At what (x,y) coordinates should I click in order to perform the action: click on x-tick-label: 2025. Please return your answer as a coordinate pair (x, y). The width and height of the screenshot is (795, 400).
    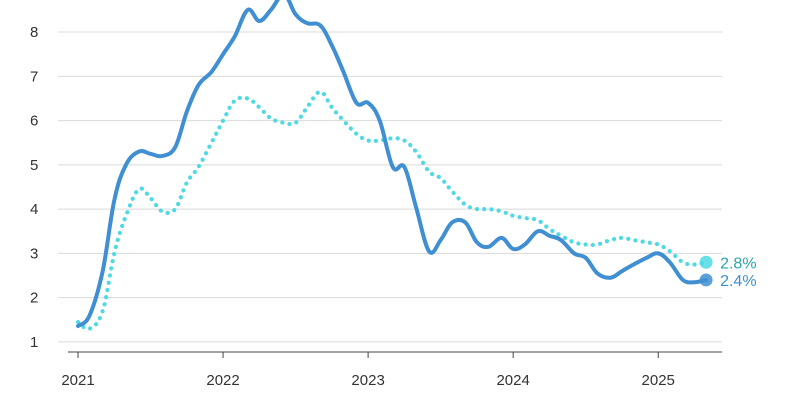
    Looking at the image, I should click on (658, 380).